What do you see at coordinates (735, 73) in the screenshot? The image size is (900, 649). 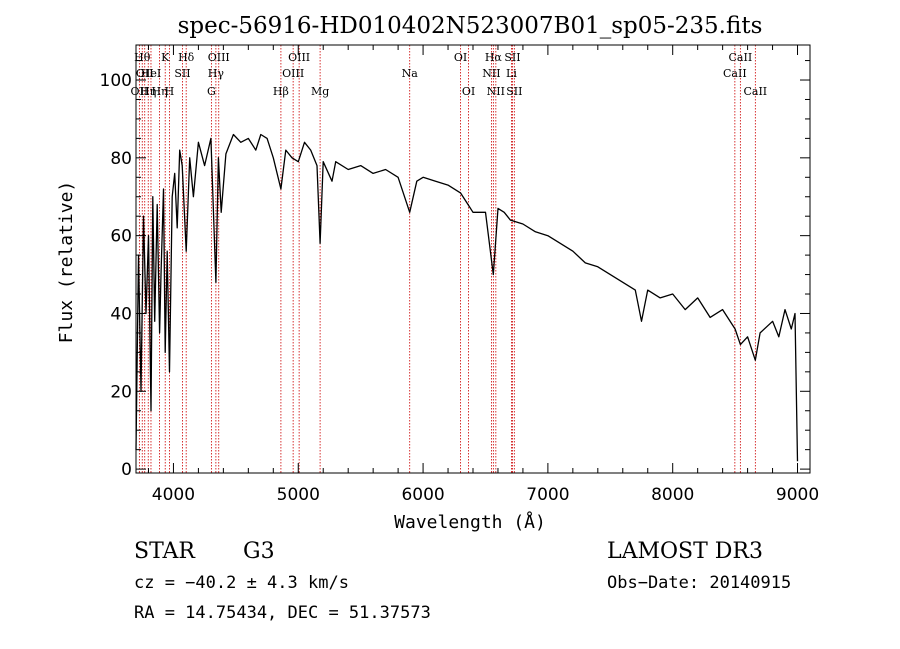 I see `line-label-26: CaII` at bounding box center [735, 73].